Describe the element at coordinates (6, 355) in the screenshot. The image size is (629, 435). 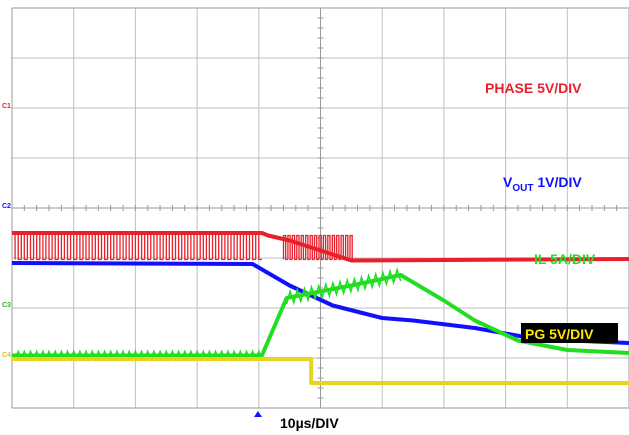
I see `ch4-marker: C4` at that location.